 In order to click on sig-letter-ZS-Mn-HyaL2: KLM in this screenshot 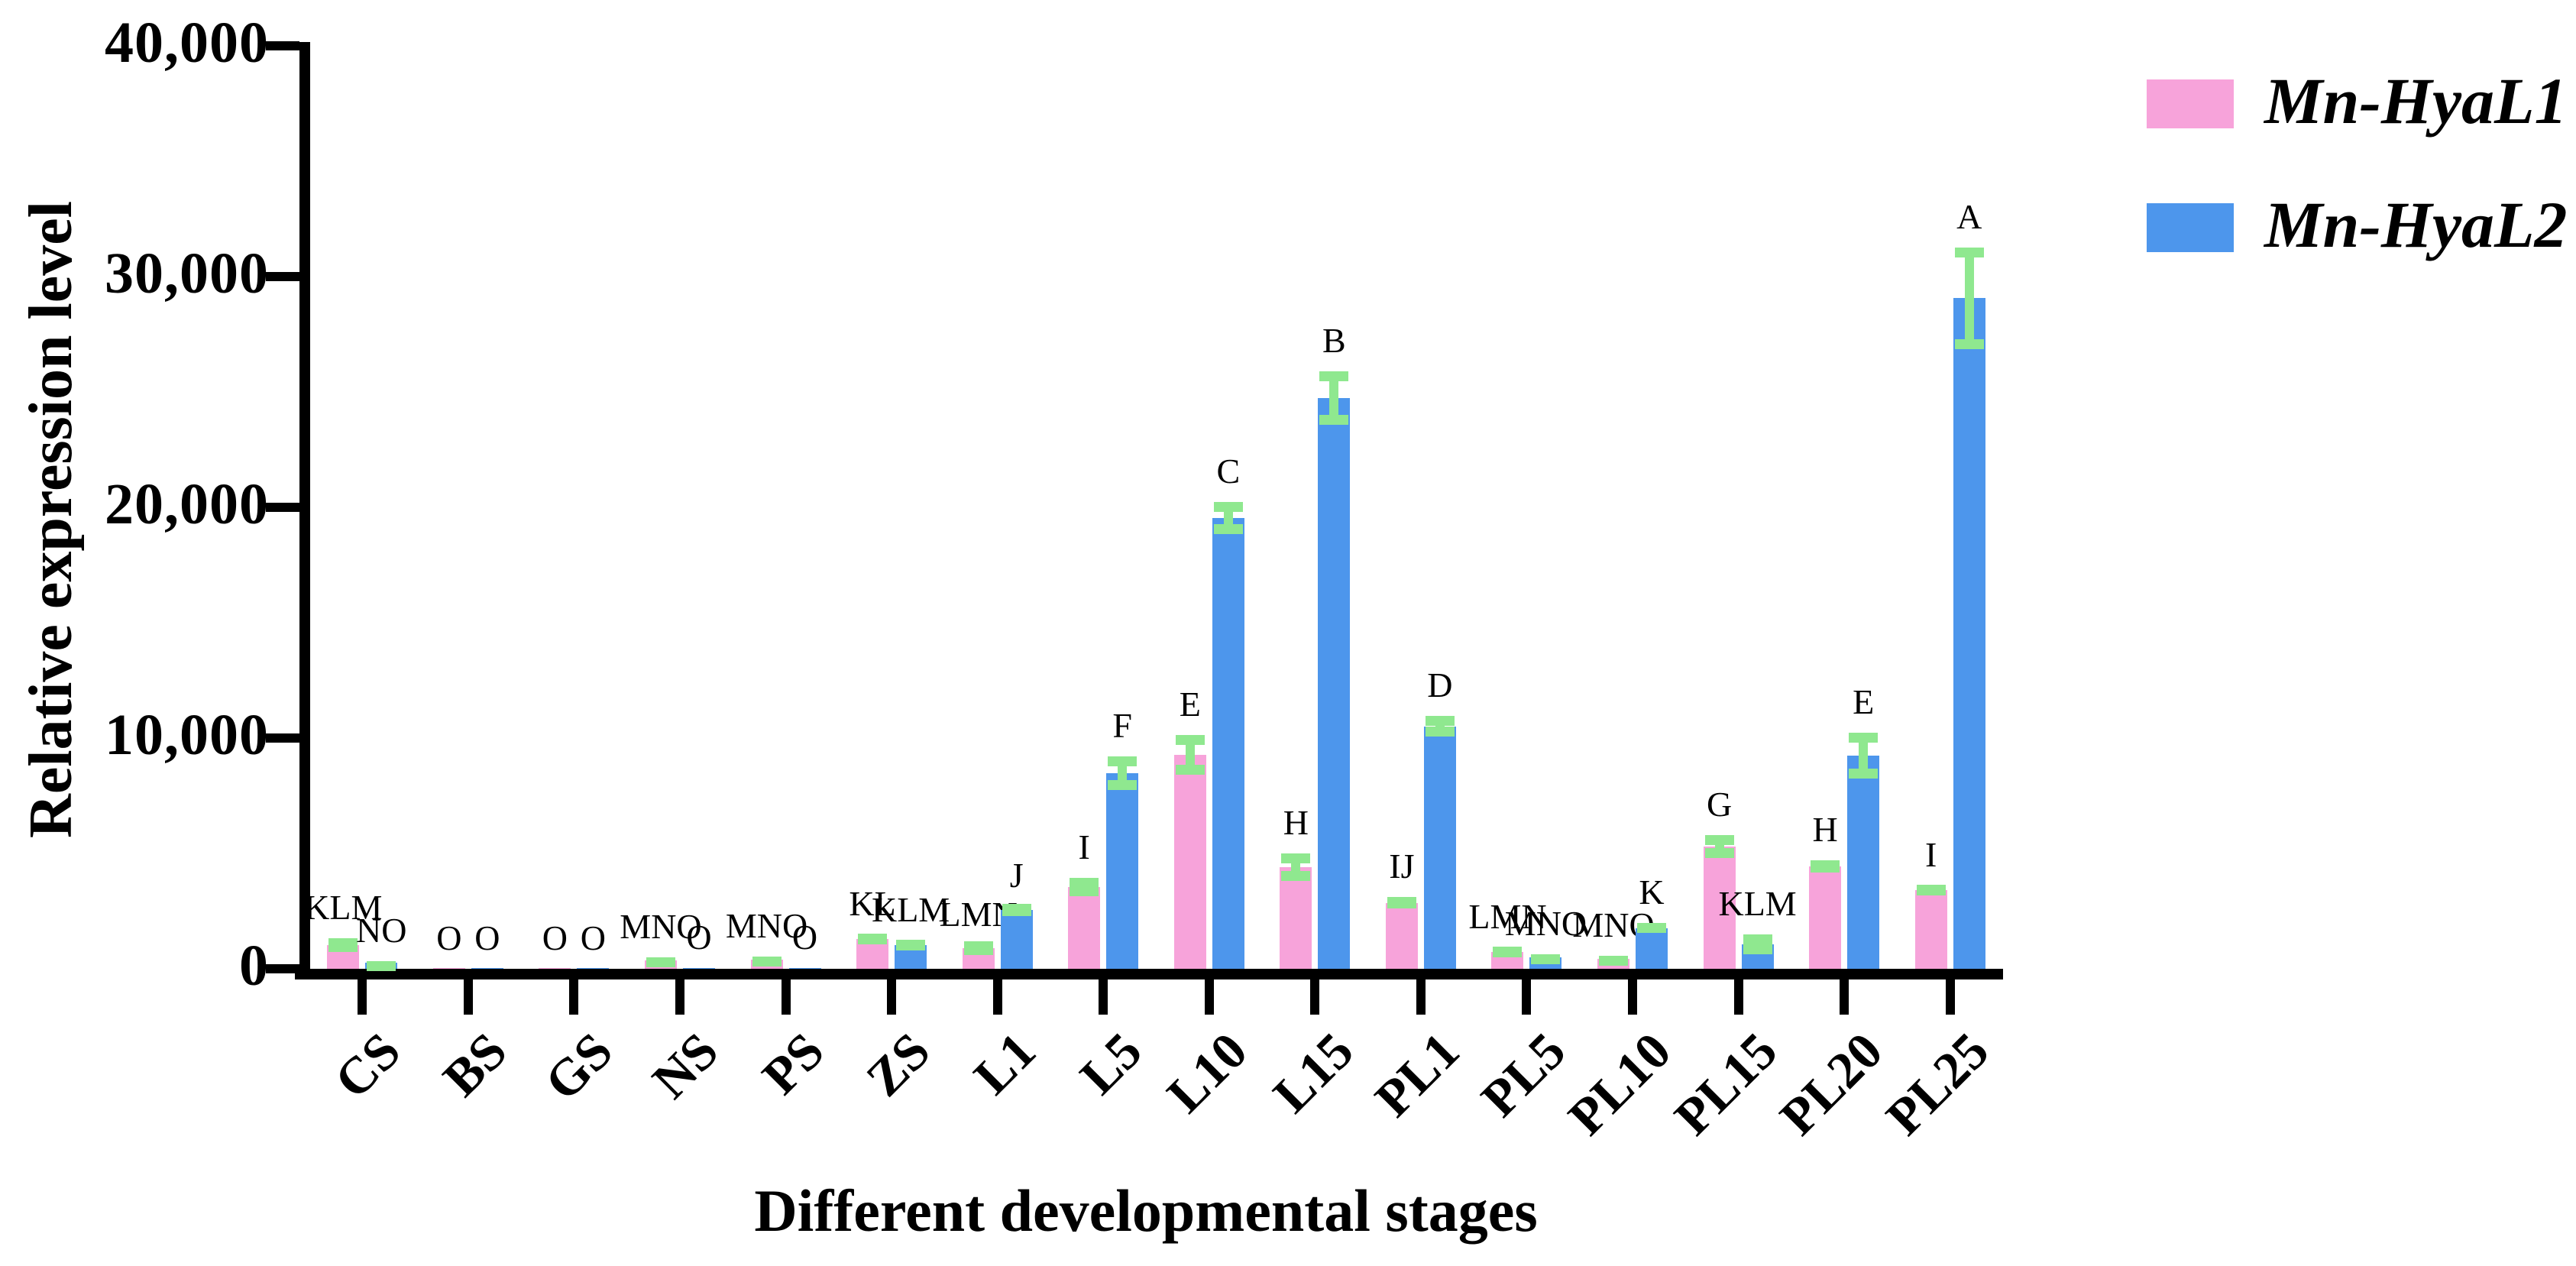, I will do `click(910, 909)`.